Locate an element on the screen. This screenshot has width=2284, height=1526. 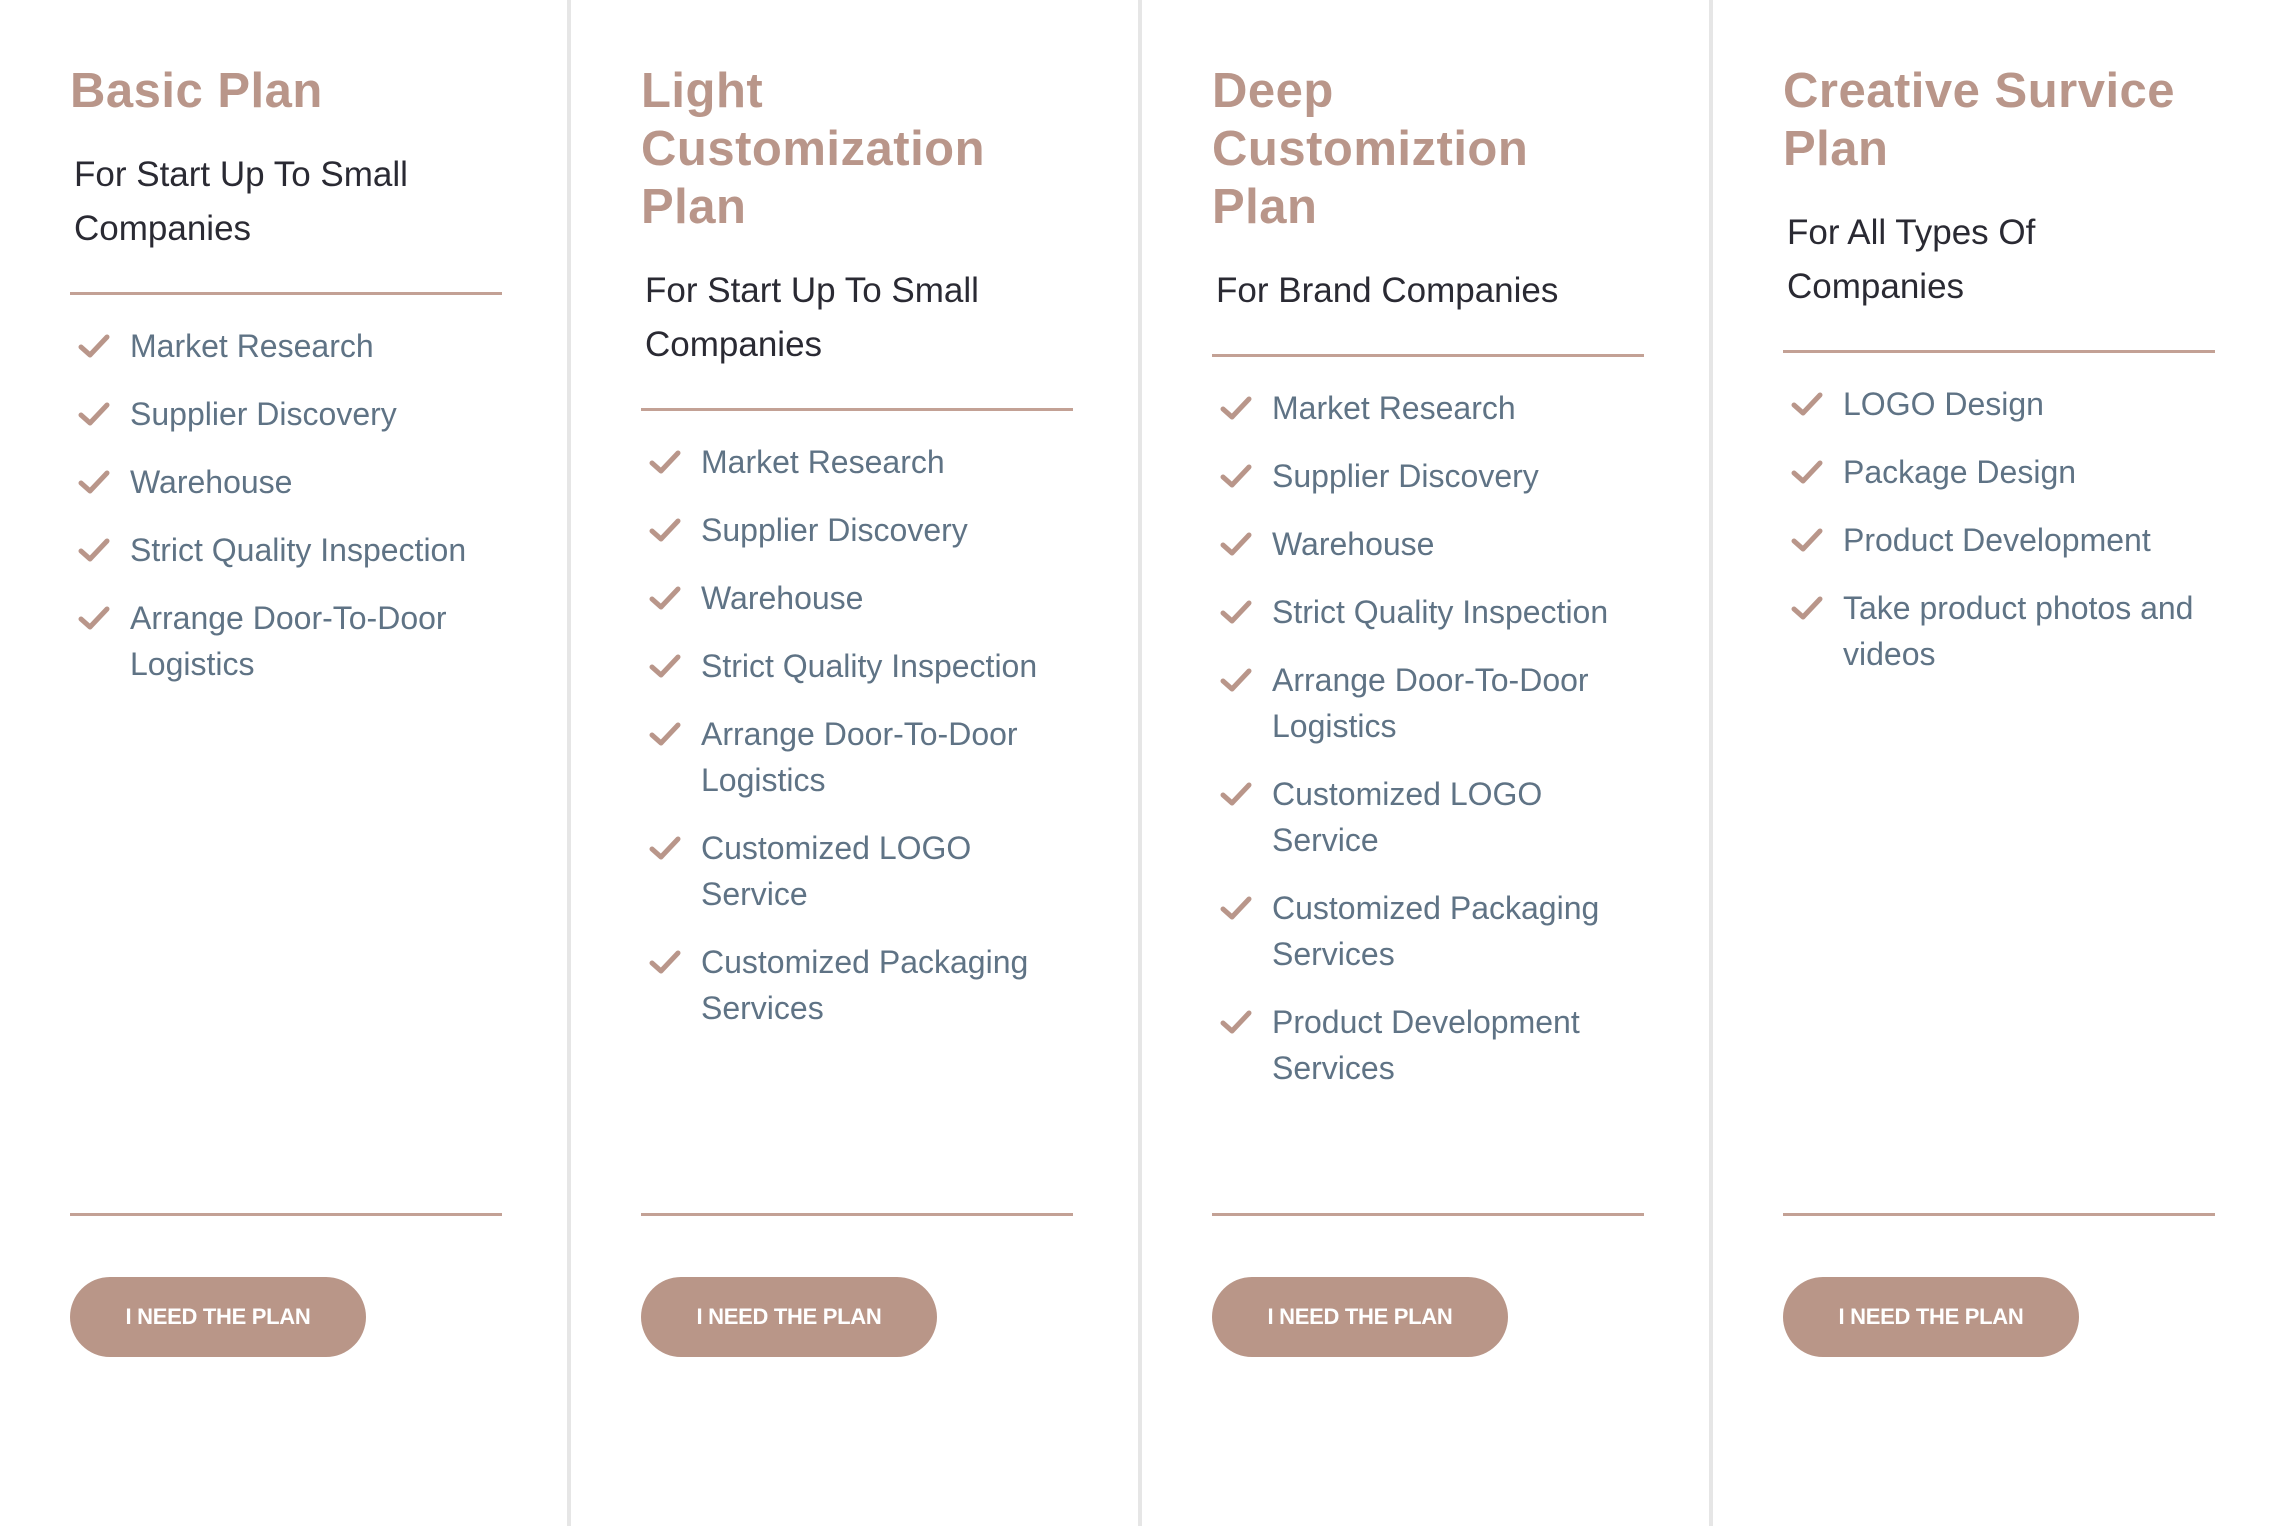
feature-item: Package Design is located at coordinates (1999, 472).